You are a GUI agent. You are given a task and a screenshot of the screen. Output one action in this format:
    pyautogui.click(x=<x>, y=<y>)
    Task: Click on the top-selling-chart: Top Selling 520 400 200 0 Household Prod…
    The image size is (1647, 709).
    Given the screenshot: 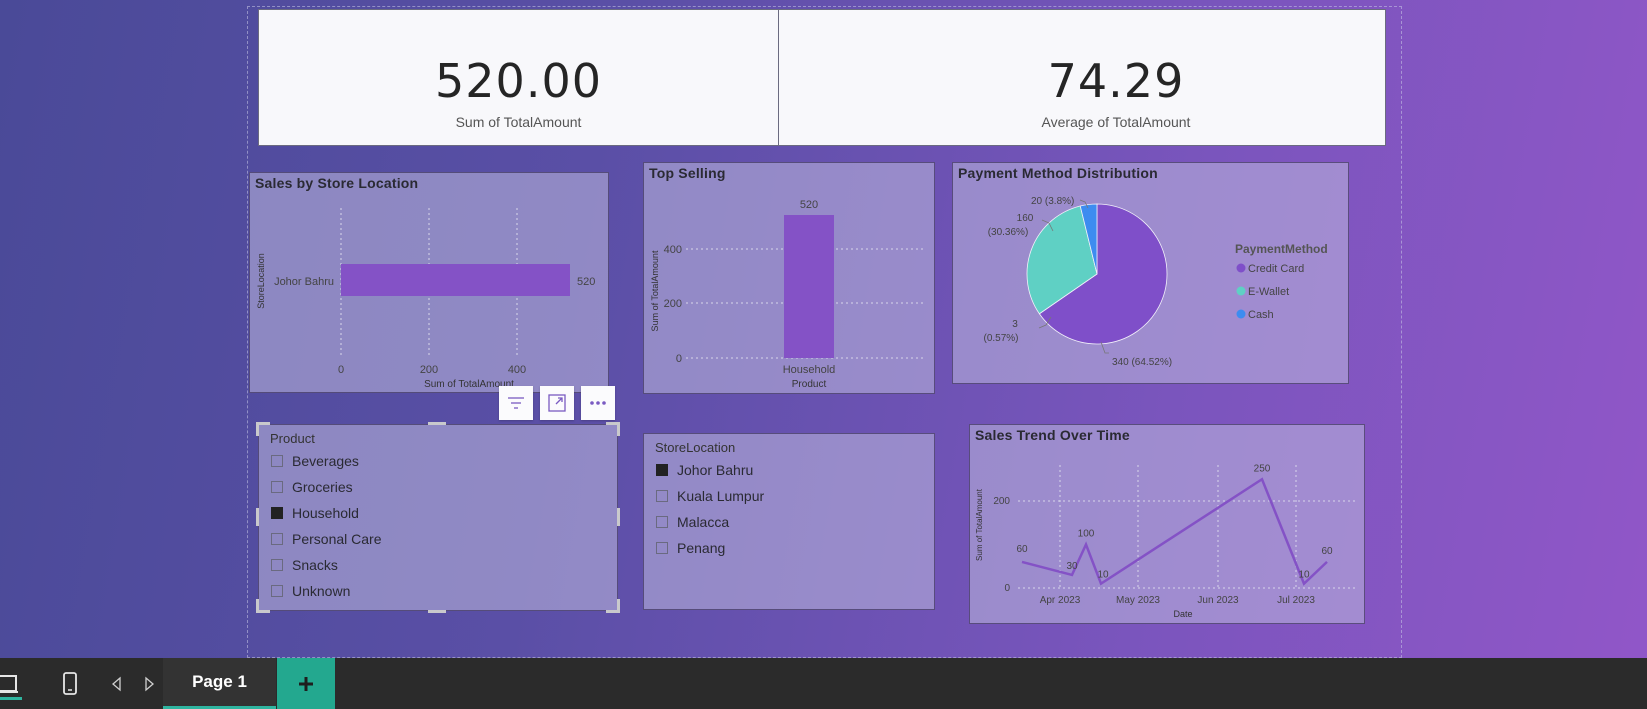 What is the action you would take?
    pyautogui.click(x=789, y=278)
    